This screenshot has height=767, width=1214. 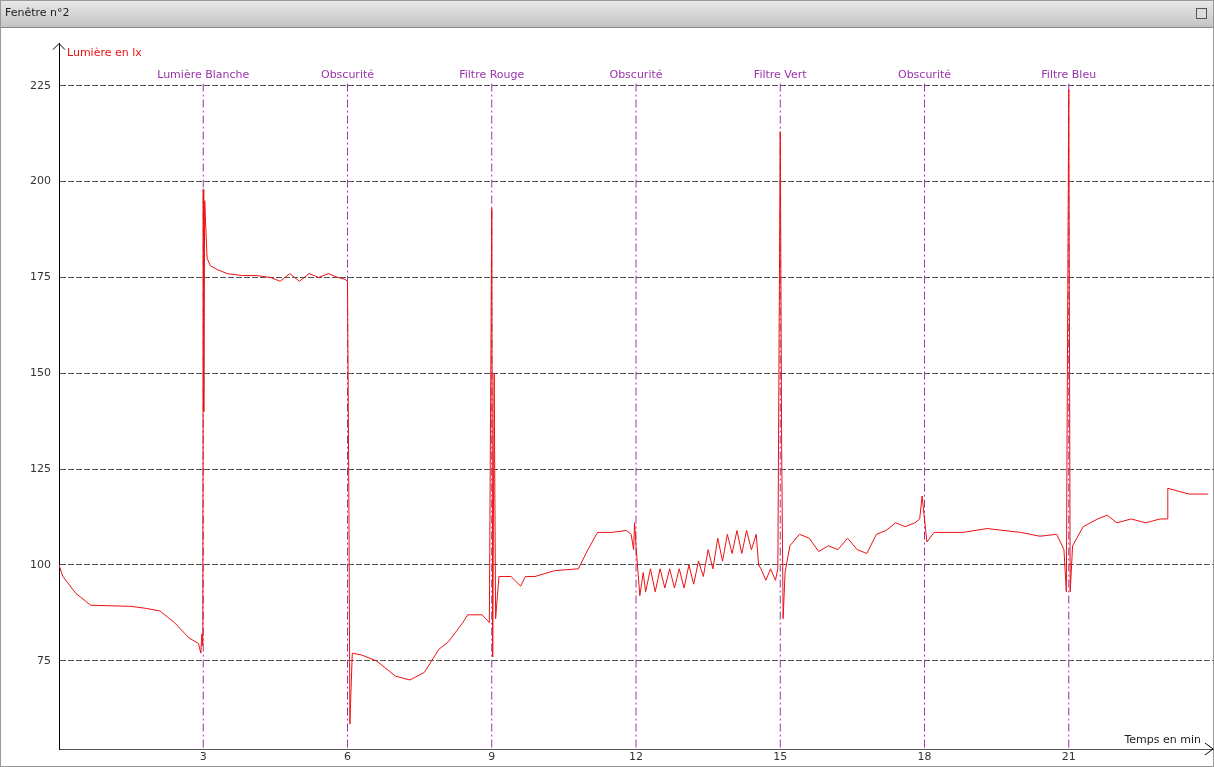 I want to click on x-axis-title: Temps en min, so click(x=1162, y=739).